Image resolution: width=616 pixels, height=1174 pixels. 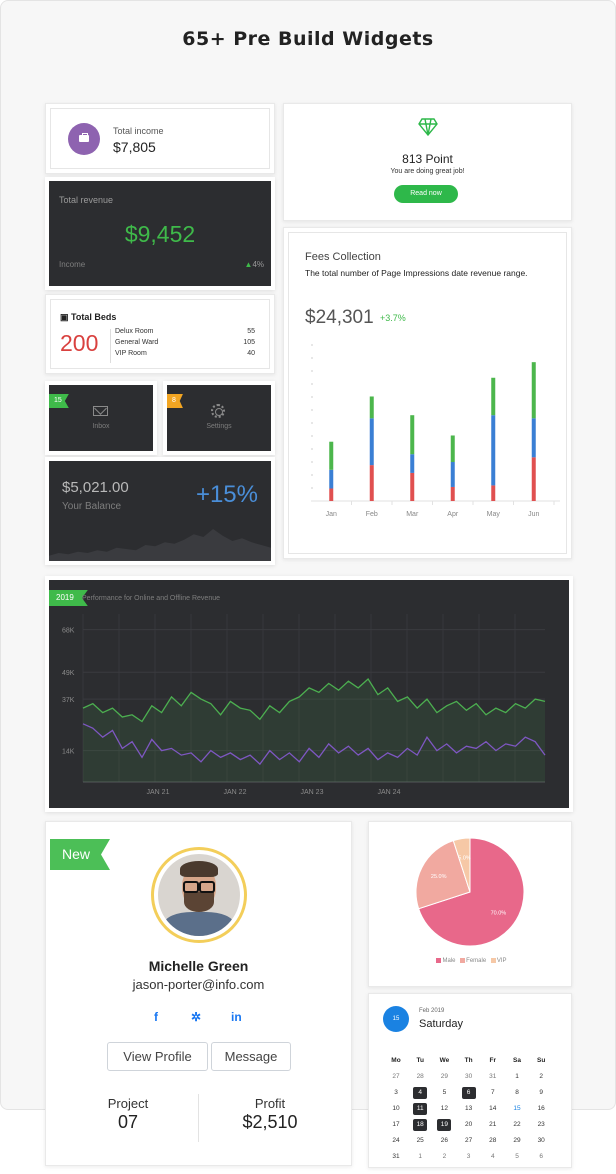 I want to click on balance-label: Your Balance, so click(x=92, y=506).